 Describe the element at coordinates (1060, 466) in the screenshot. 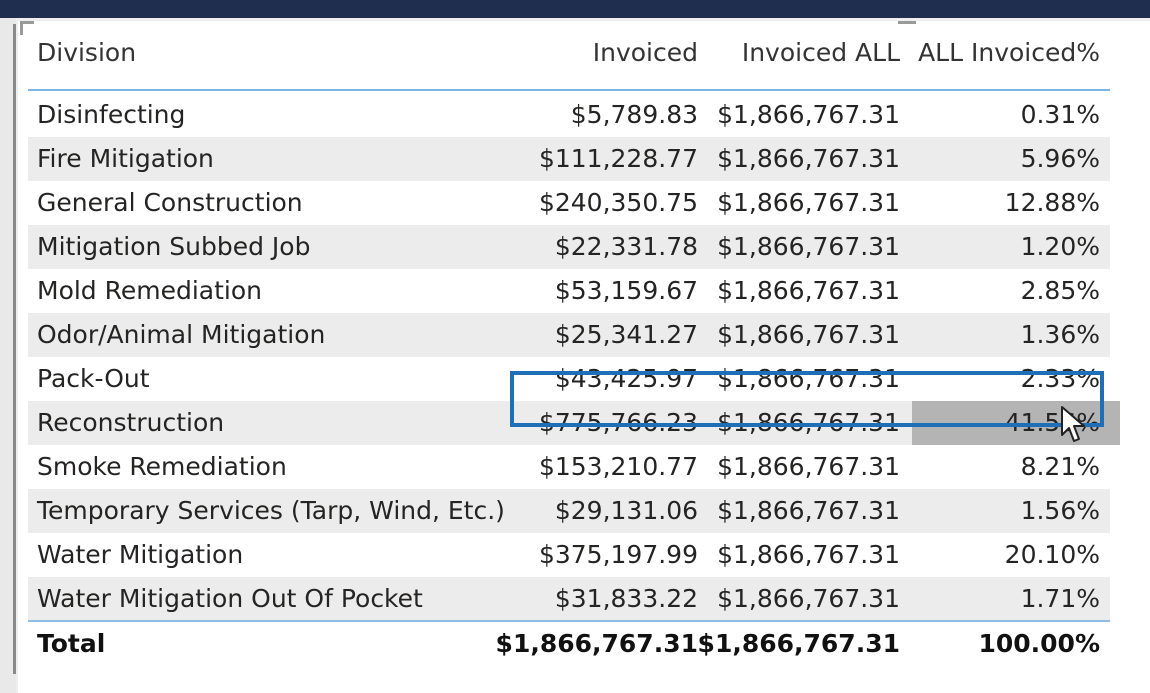

I see `cell-all-invoiced-pct: 8.21%` at that location.